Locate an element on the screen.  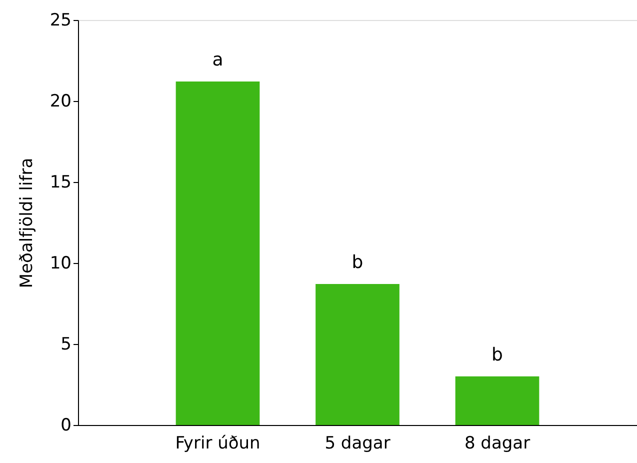
y-tick-label: 10 is located at coordinates (61, 264).